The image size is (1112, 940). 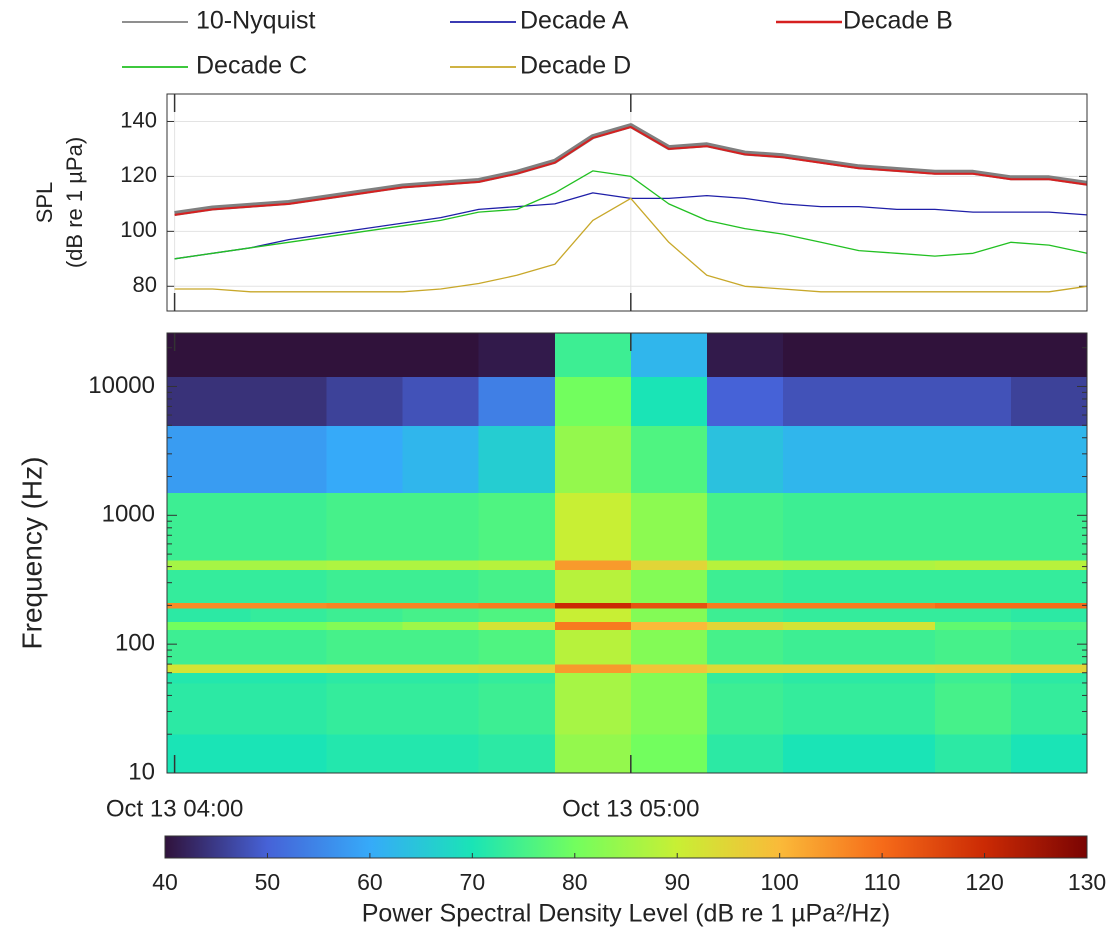 What do you see at coordinates (370, 882) in the screenshot?
I see `colorbar-tick-label: 60` at bounding box center [370, 882].